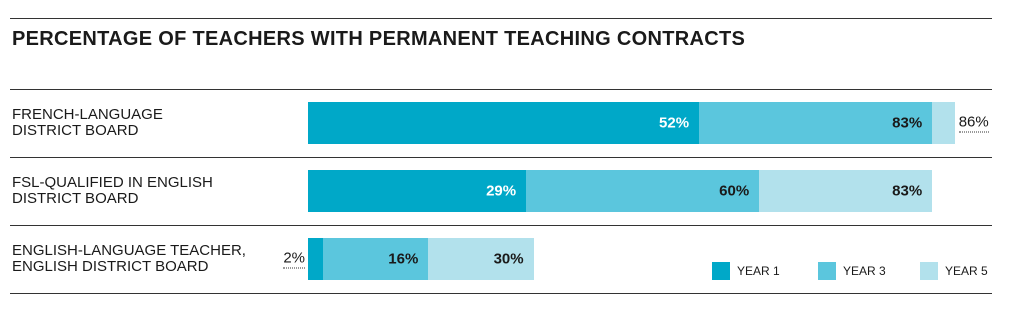 The width and height of the screenshot is (1018, 330). What do you see at coordinates (403, 259) in the screenshot?
I see `value-label: 16%` at bounding box center [403, 259].